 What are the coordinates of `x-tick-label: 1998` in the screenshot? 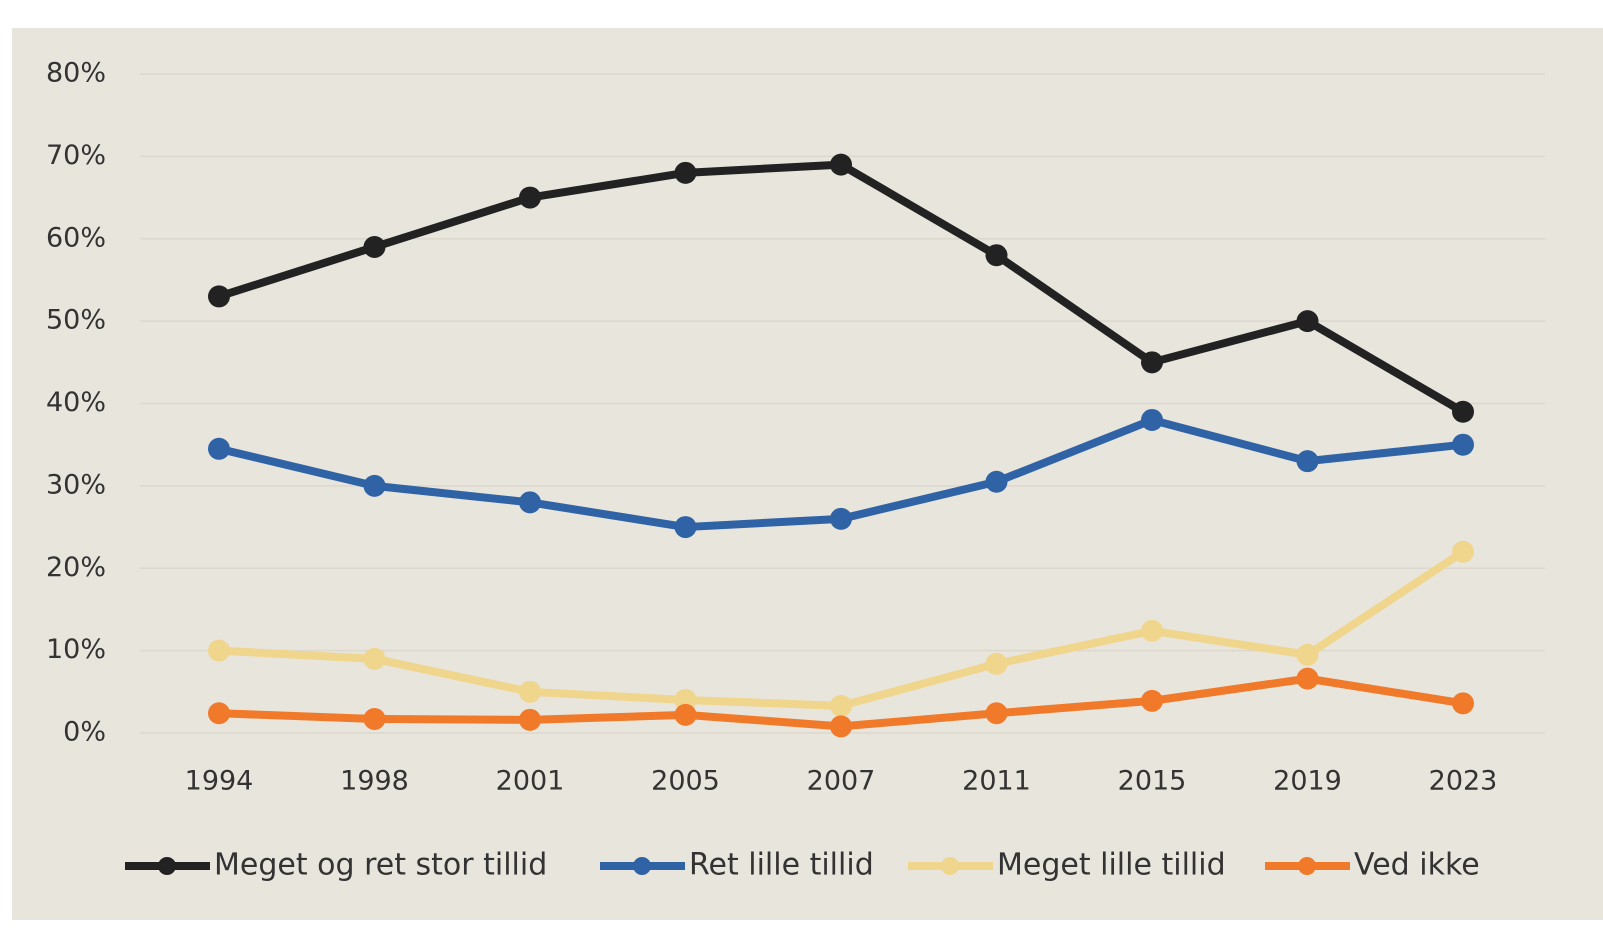 It's located at (374, 781).